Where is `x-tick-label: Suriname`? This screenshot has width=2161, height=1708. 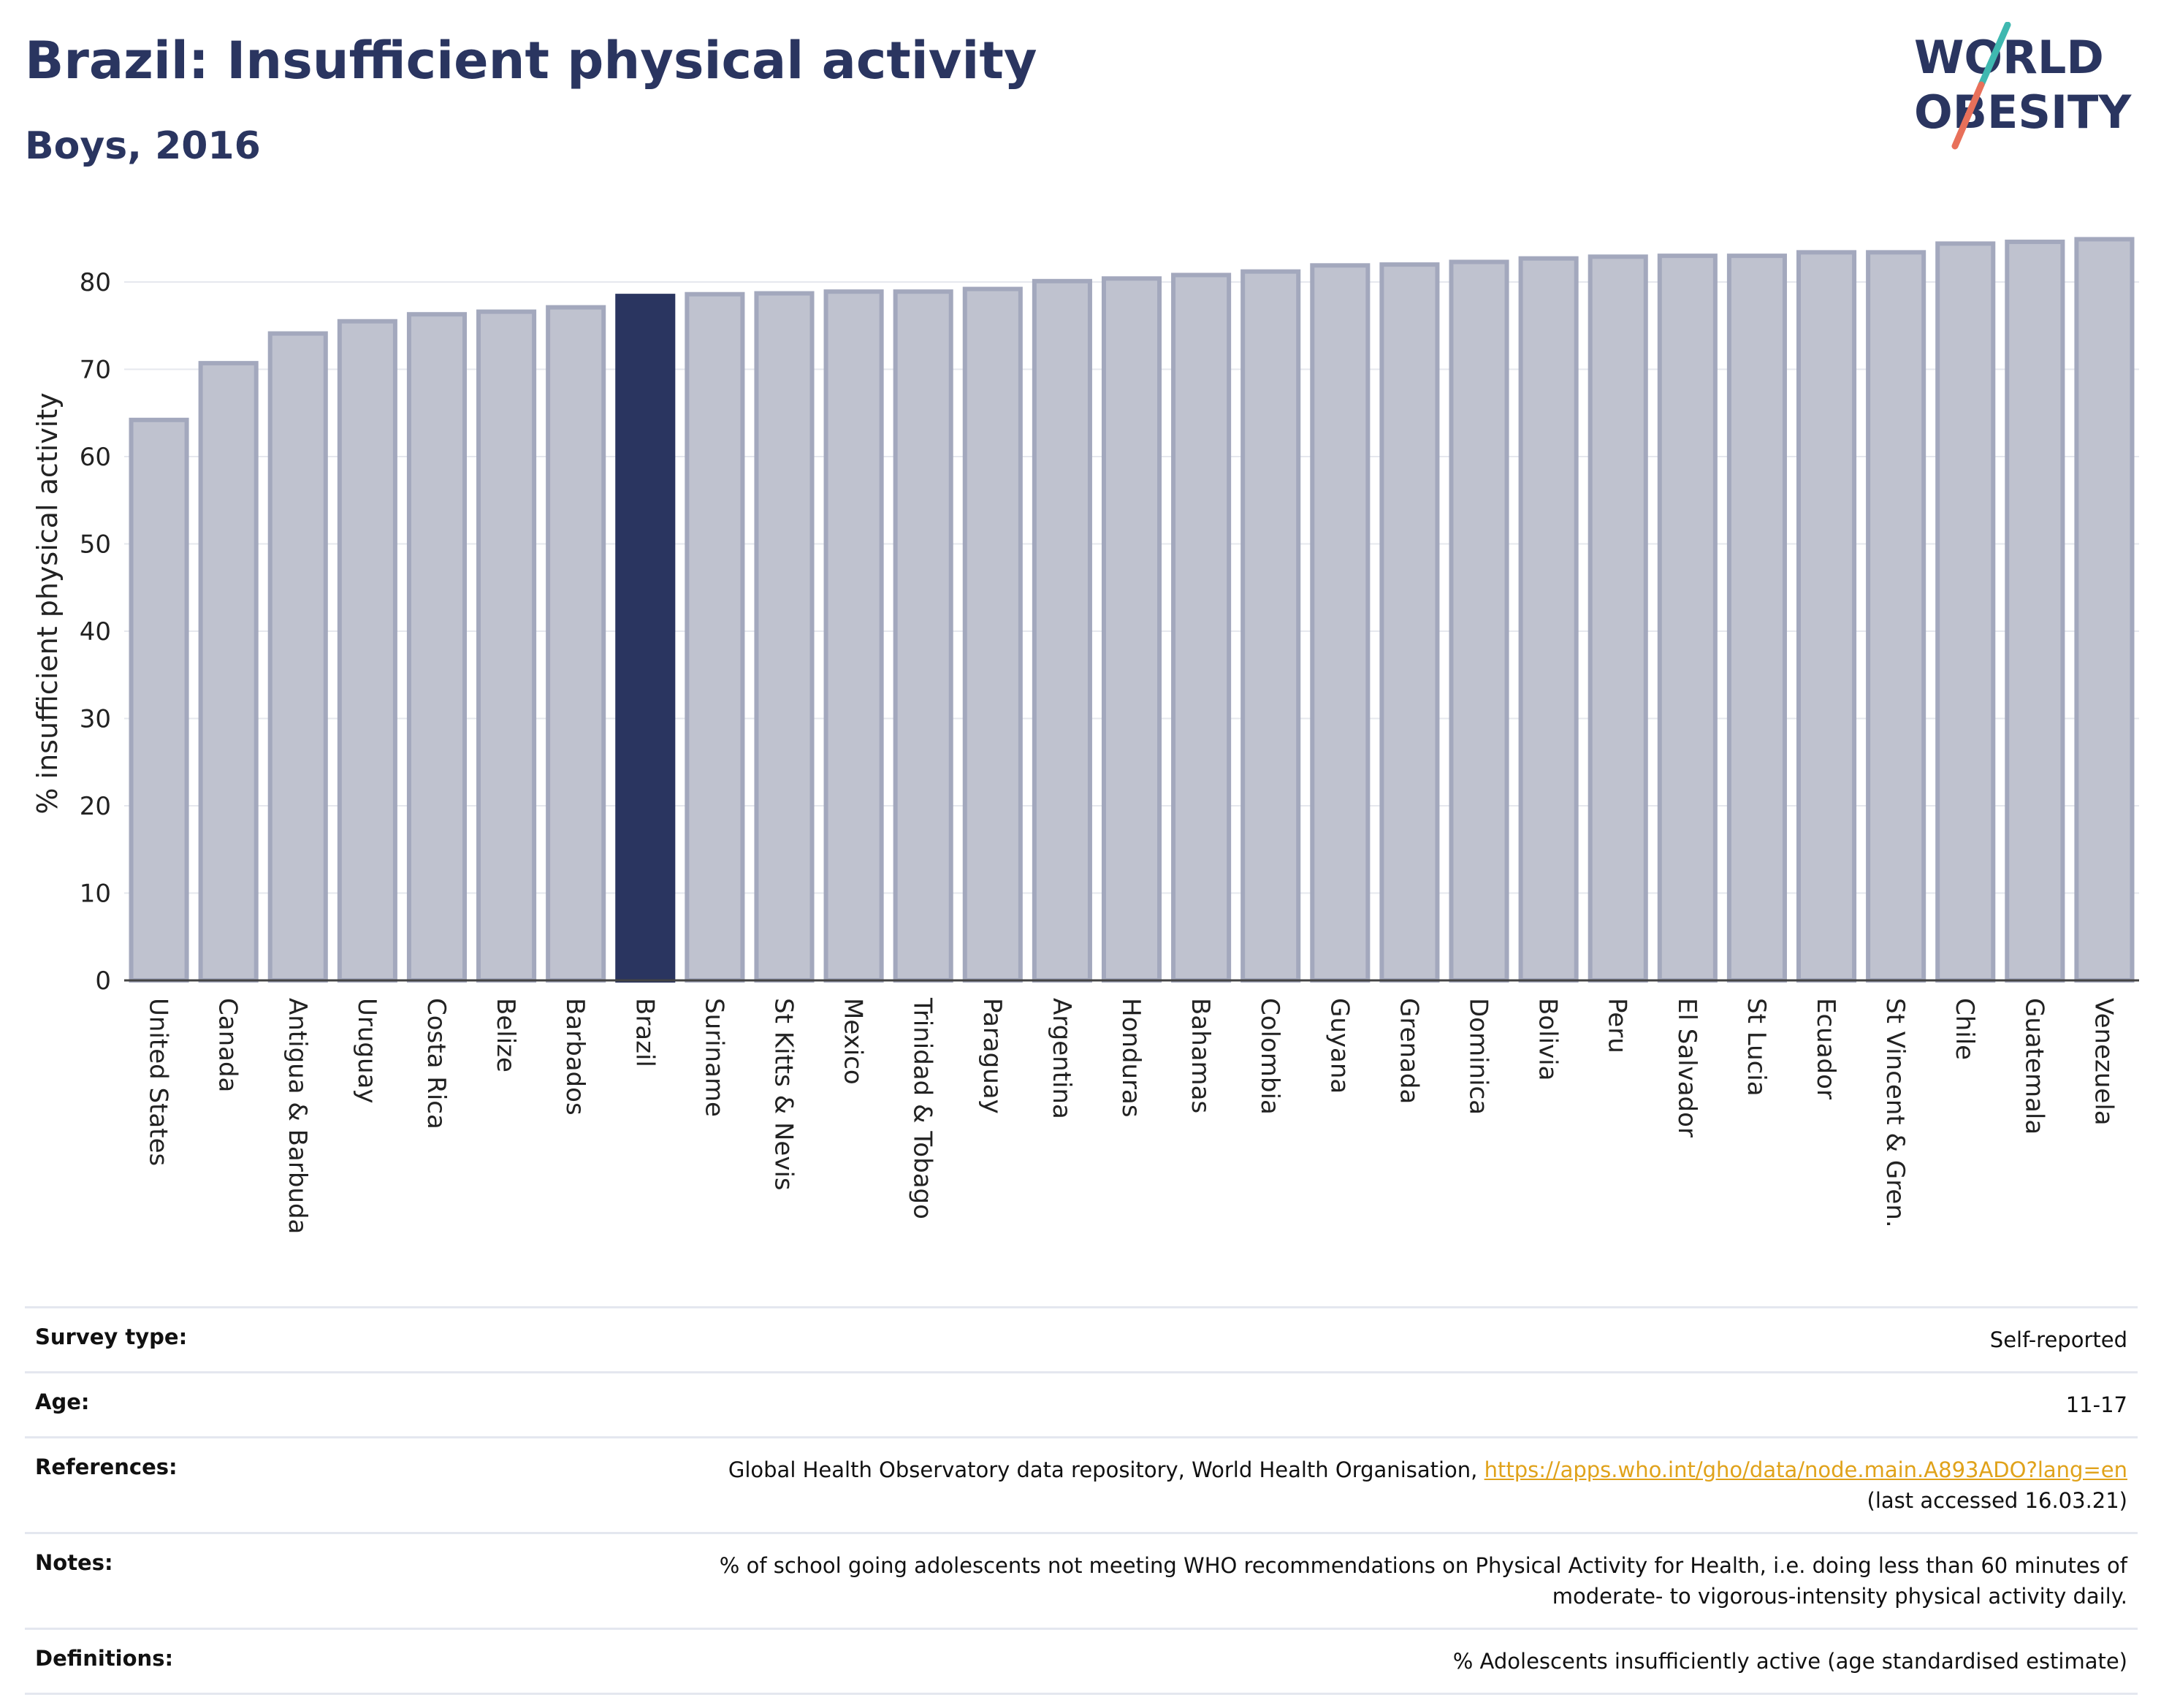
x-tick-label: Suriname is located at coordinates (714, 1057).